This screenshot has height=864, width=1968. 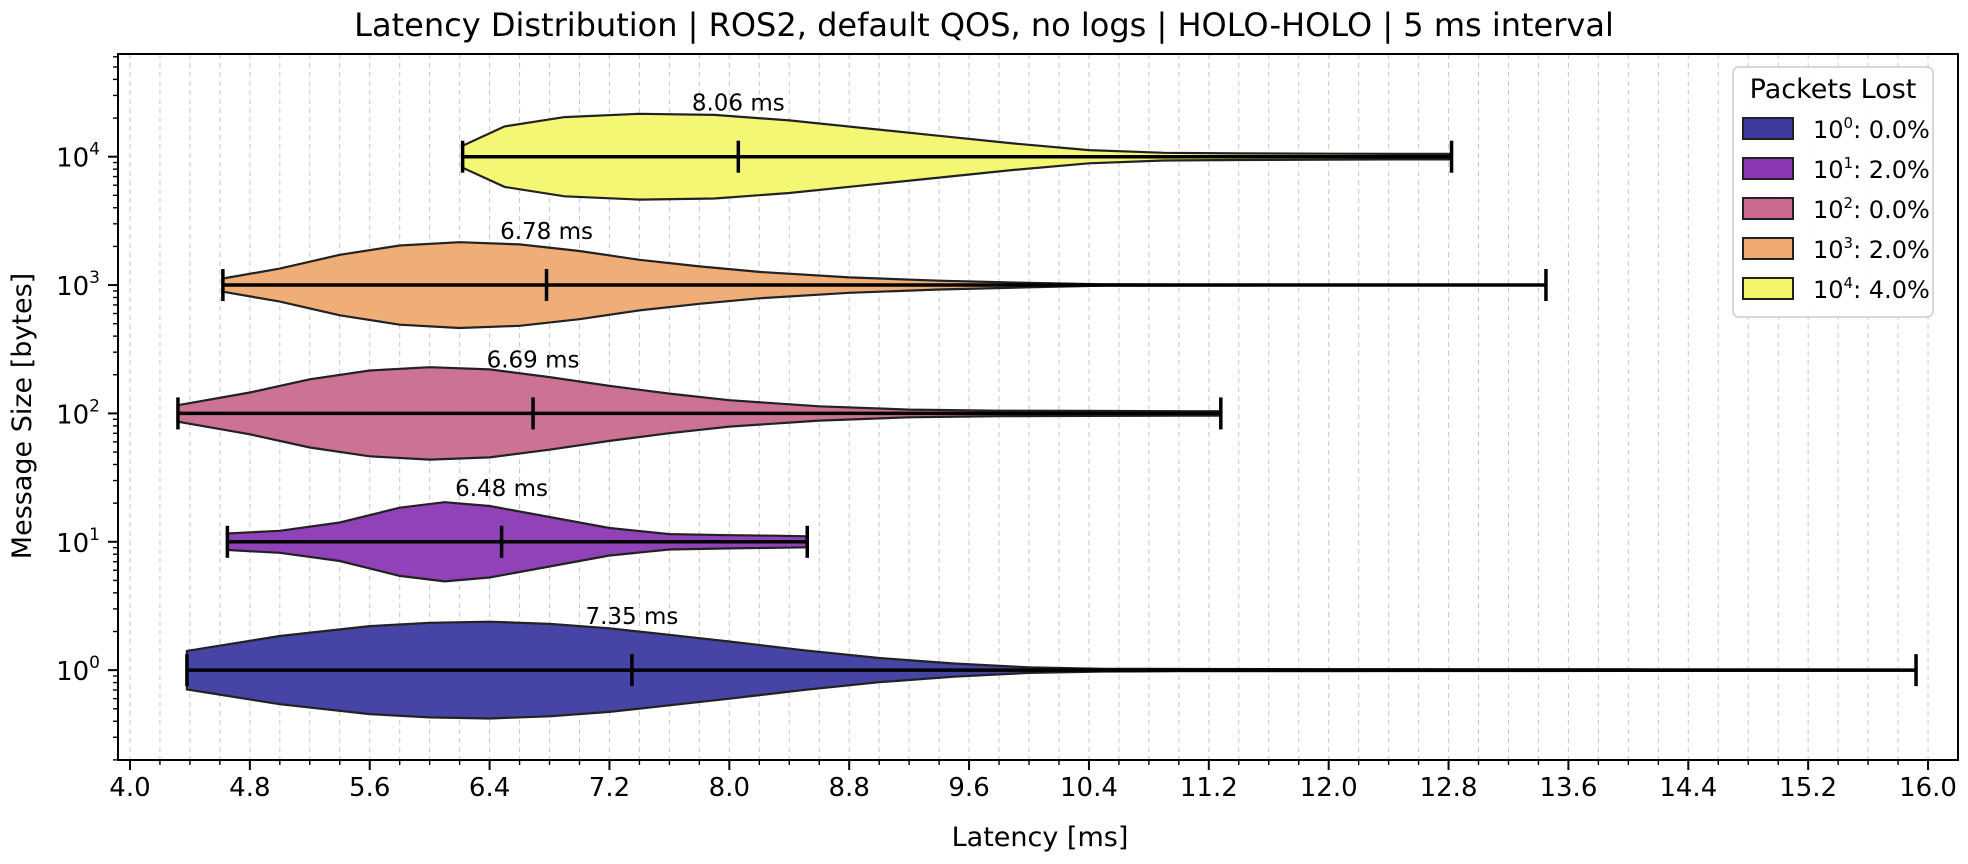 What do you see at coordinates (22, 416) in the screenshot?
I see `y-axis-label: Message Size [bytes]` at bounding box center [22, 416].